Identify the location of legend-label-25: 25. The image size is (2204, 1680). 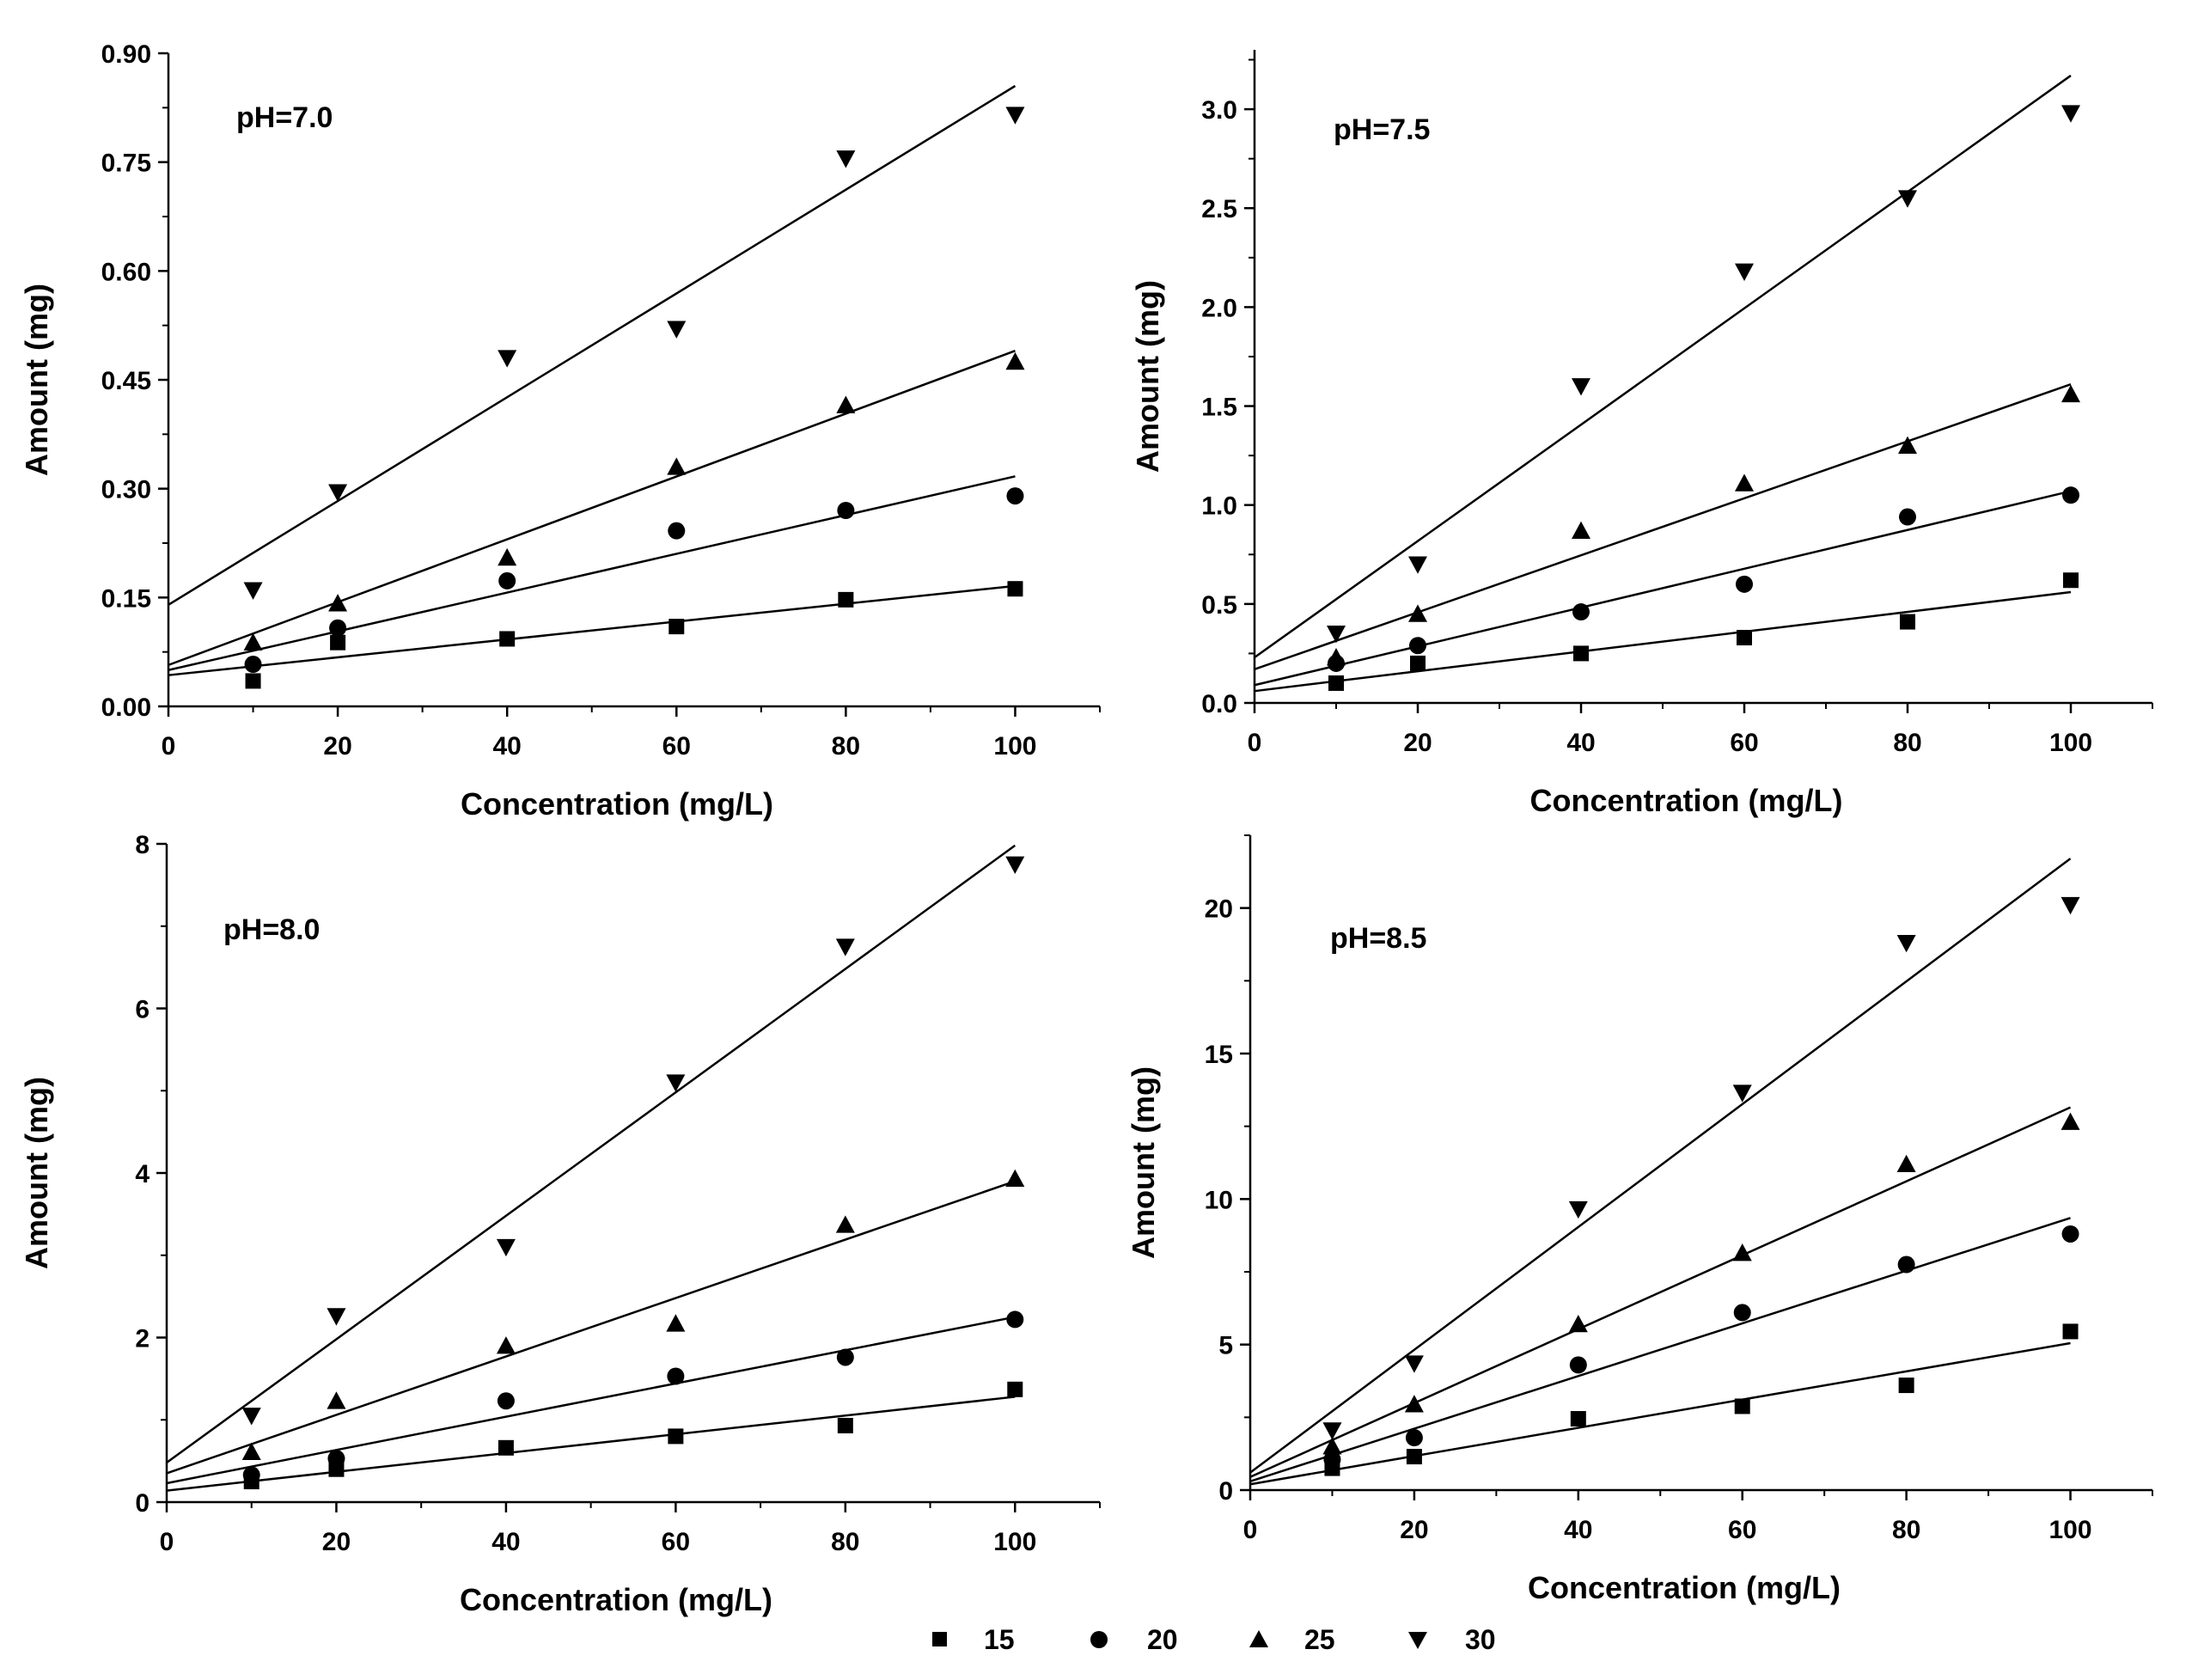
(1319, 1639).